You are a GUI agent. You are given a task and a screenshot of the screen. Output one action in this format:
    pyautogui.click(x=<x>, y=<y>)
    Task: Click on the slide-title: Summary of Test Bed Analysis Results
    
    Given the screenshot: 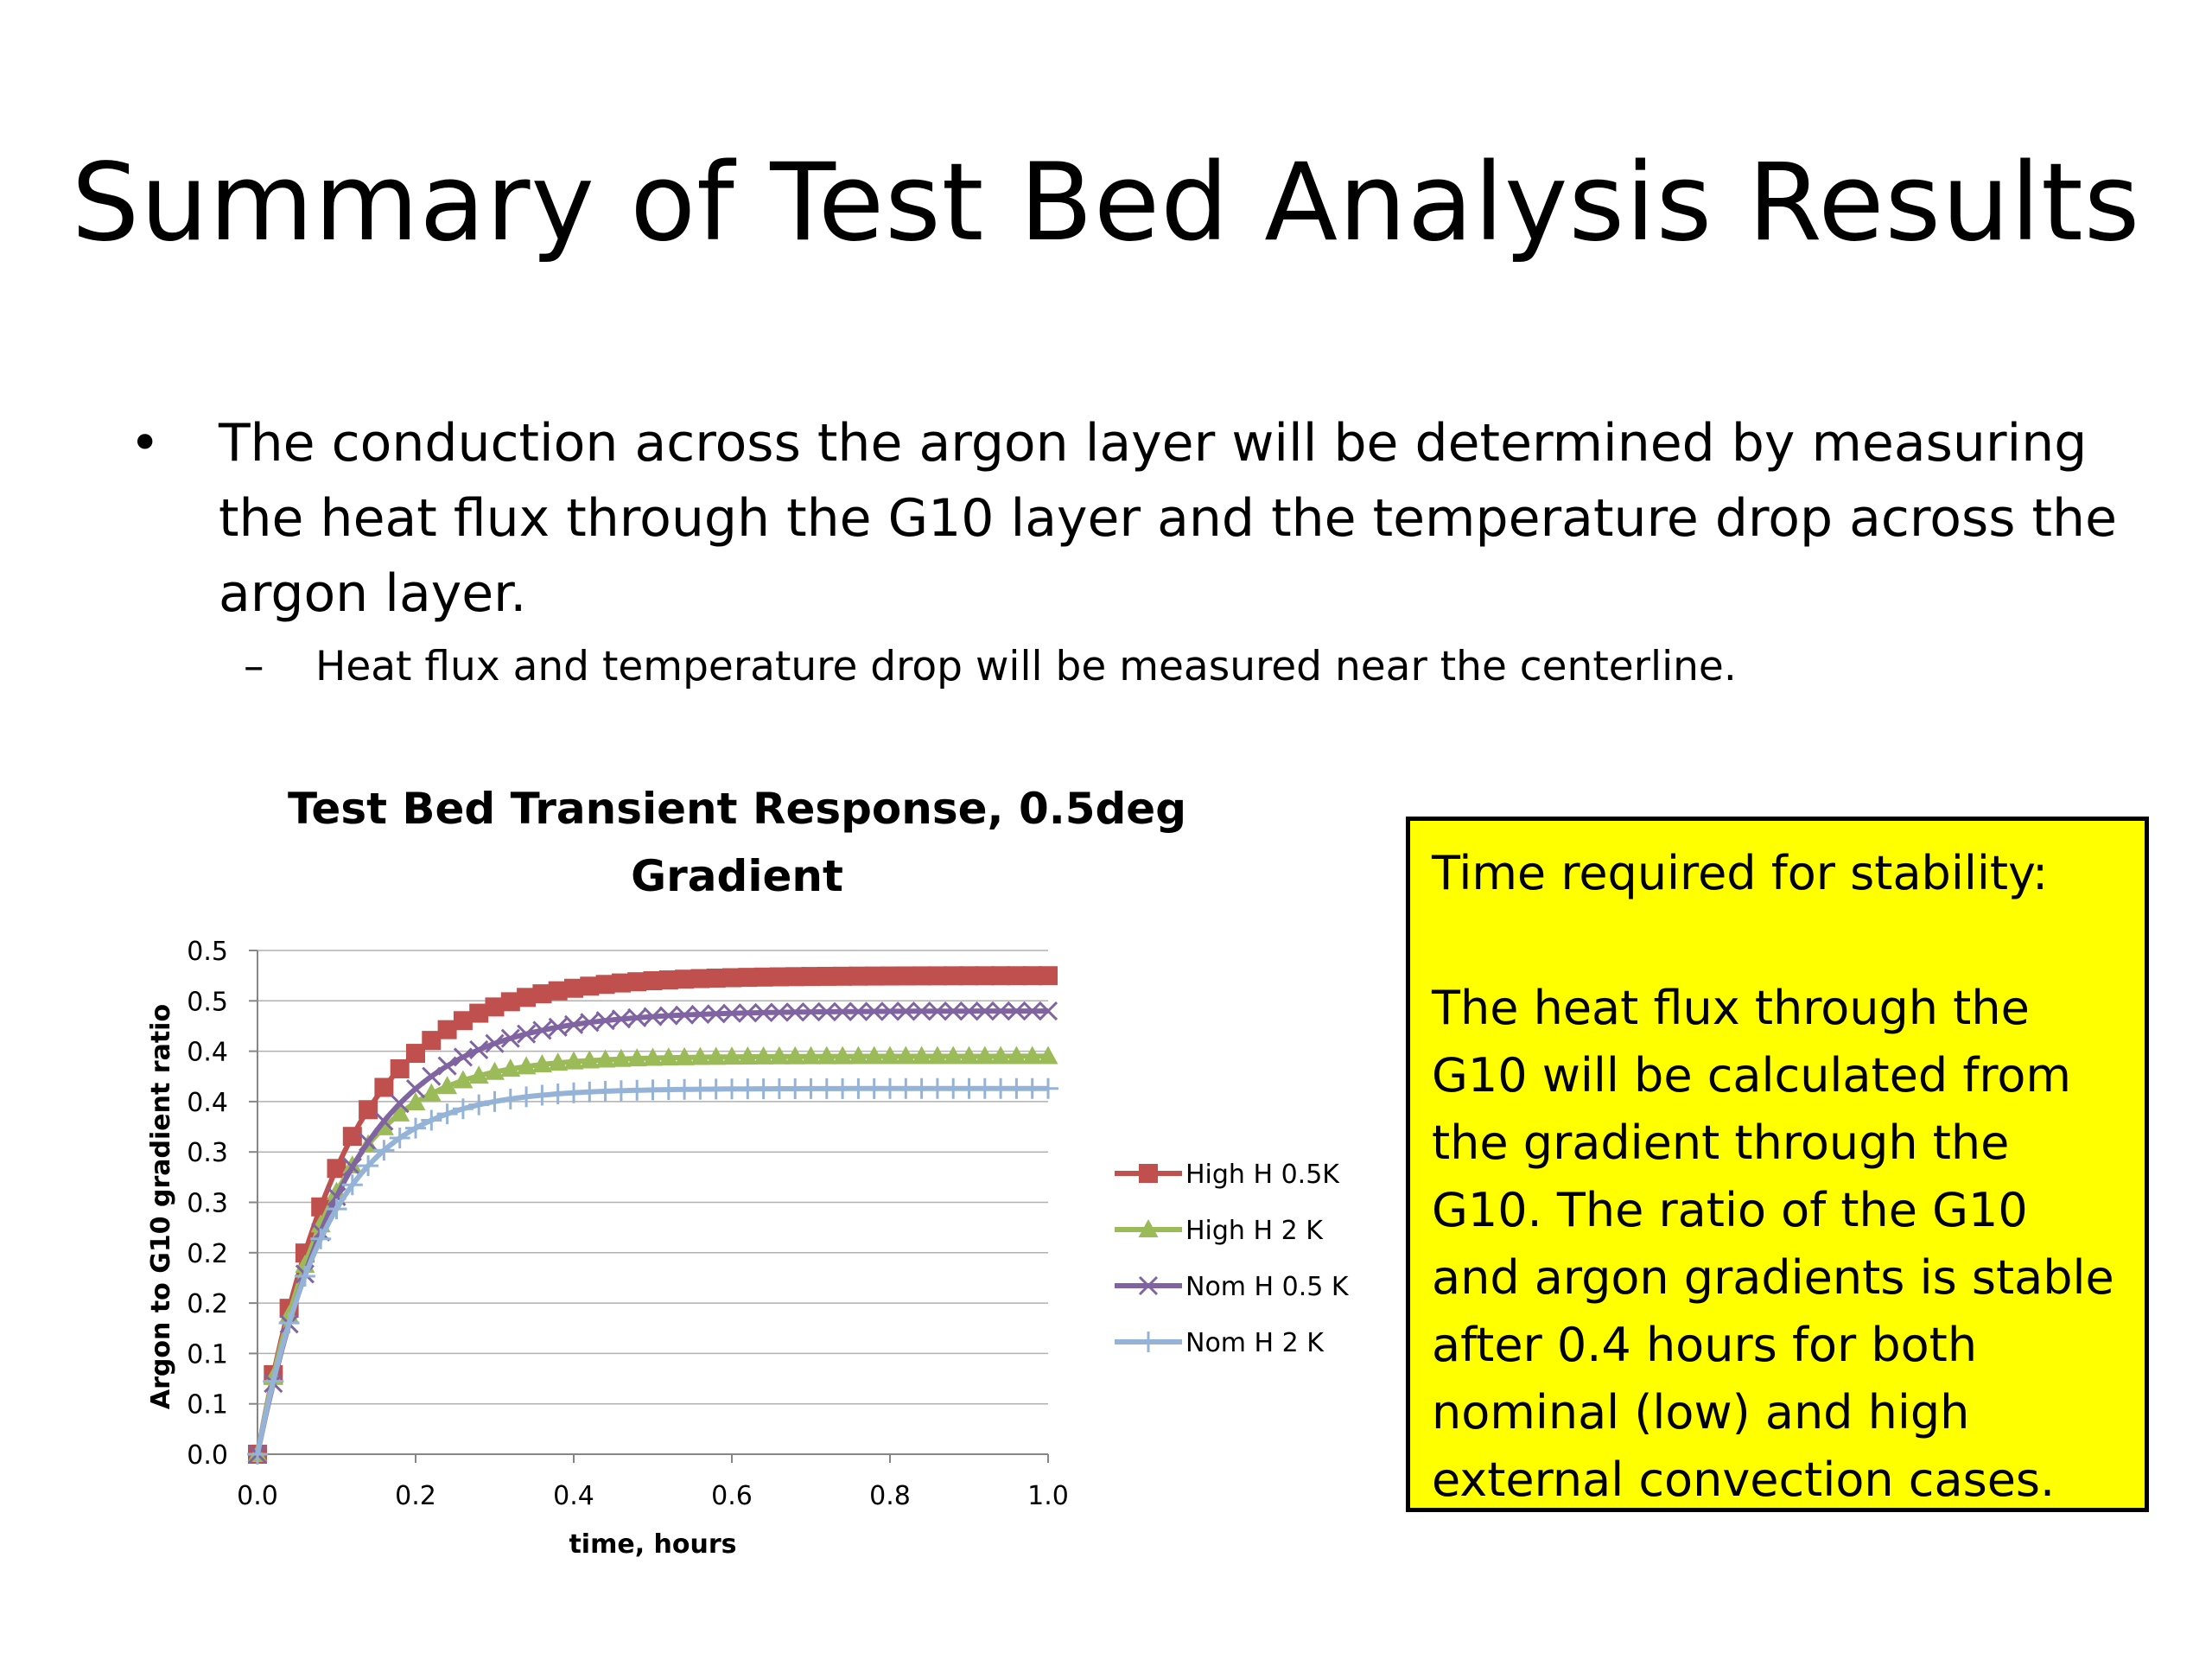 What is the action you would take?
    pyautogui.click(x=1106, y=203)
    